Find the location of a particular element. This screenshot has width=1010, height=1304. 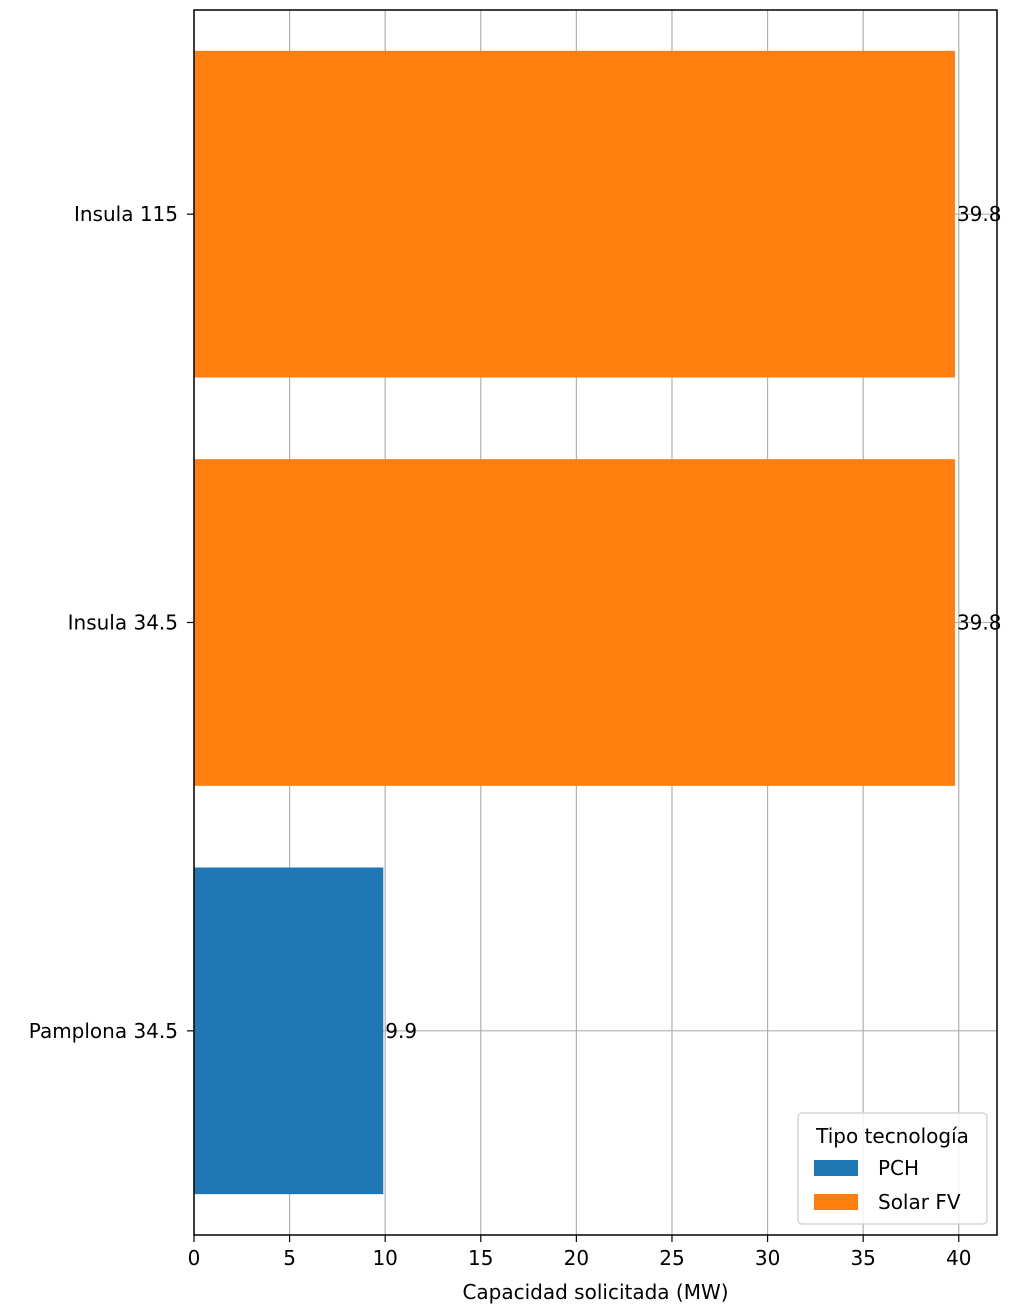

y-tick-label: Pamplona 34.5 is located at coordinates (103, 1031).